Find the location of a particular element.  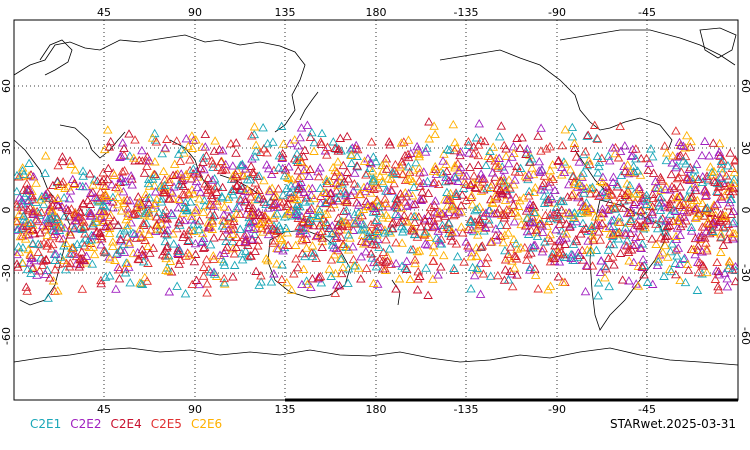

top-lon-label: 180 is located at coordinates (376, 12).